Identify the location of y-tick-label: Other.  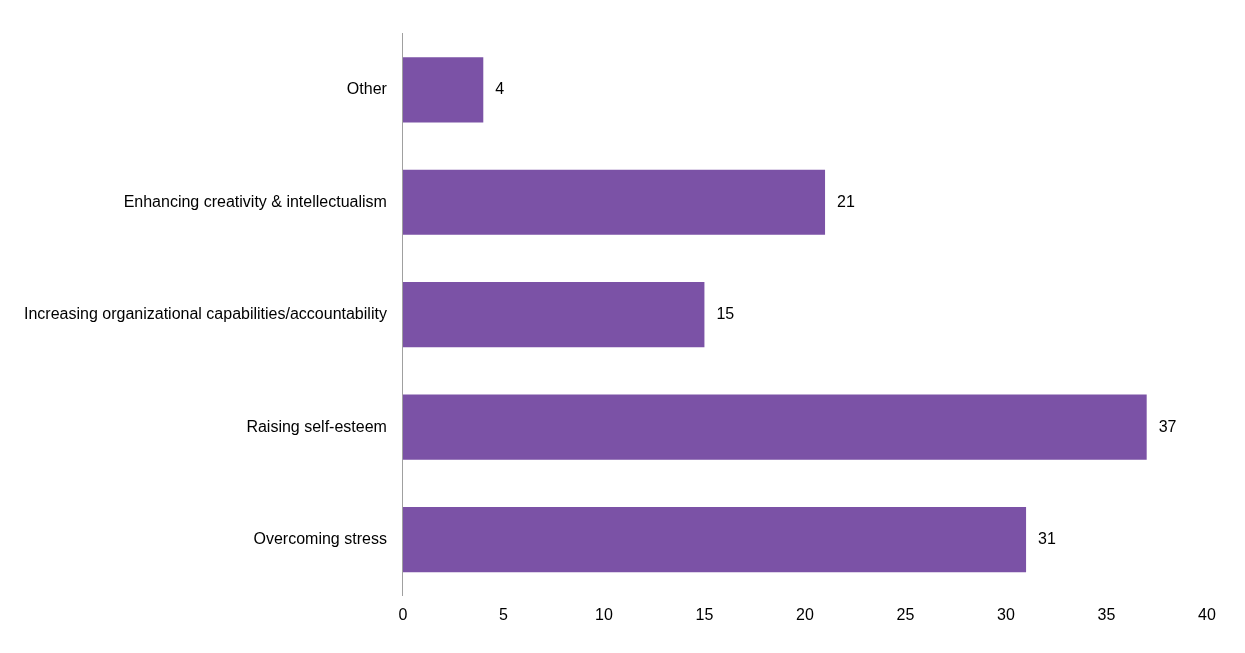
(367, 89).